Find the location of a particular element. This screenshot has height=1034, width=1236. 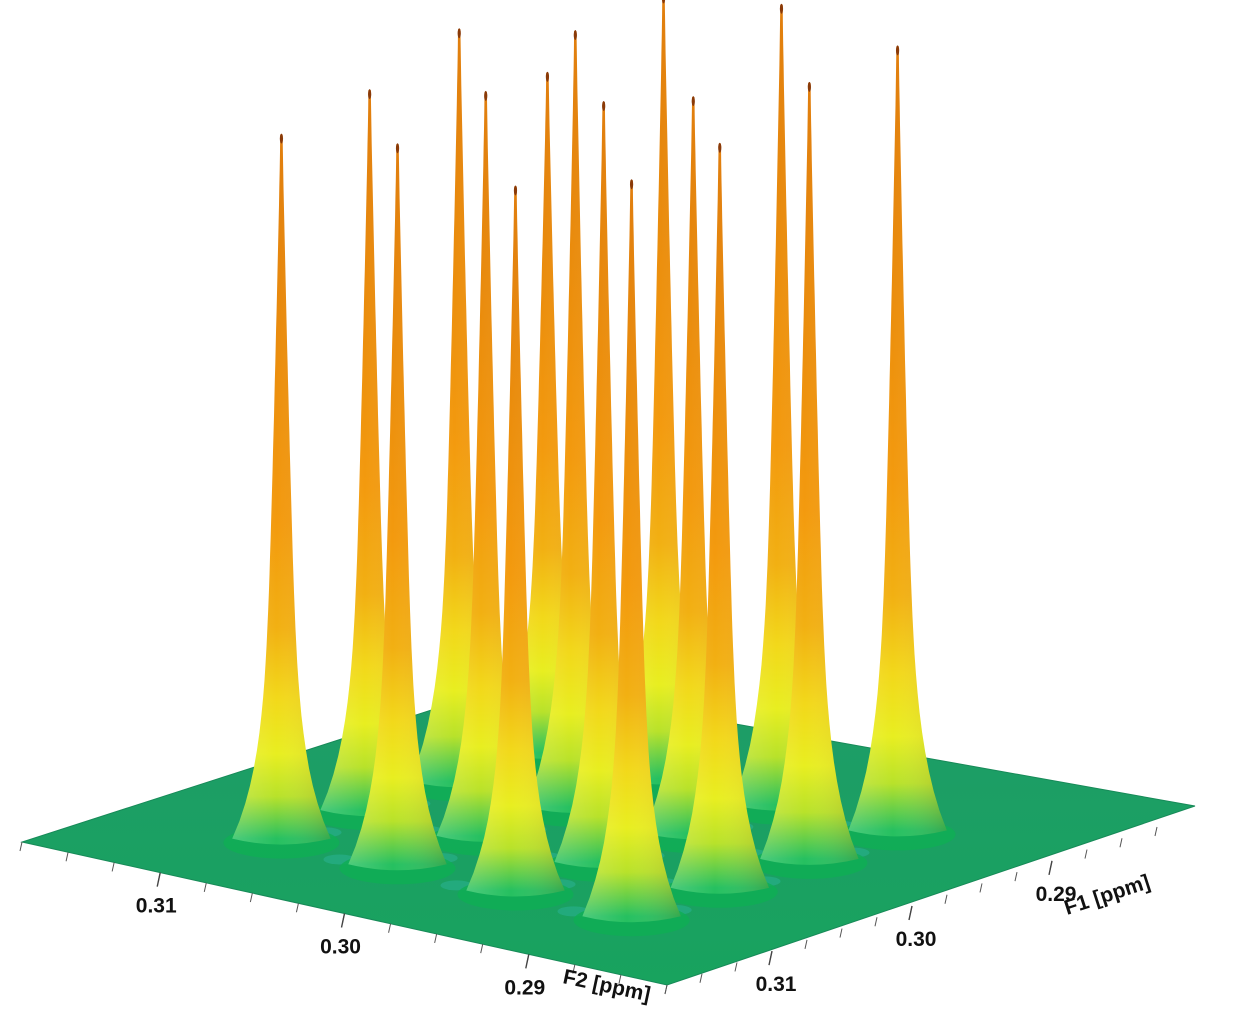

f2-tick-label: 0.31 is located at coordinates (156, 906).